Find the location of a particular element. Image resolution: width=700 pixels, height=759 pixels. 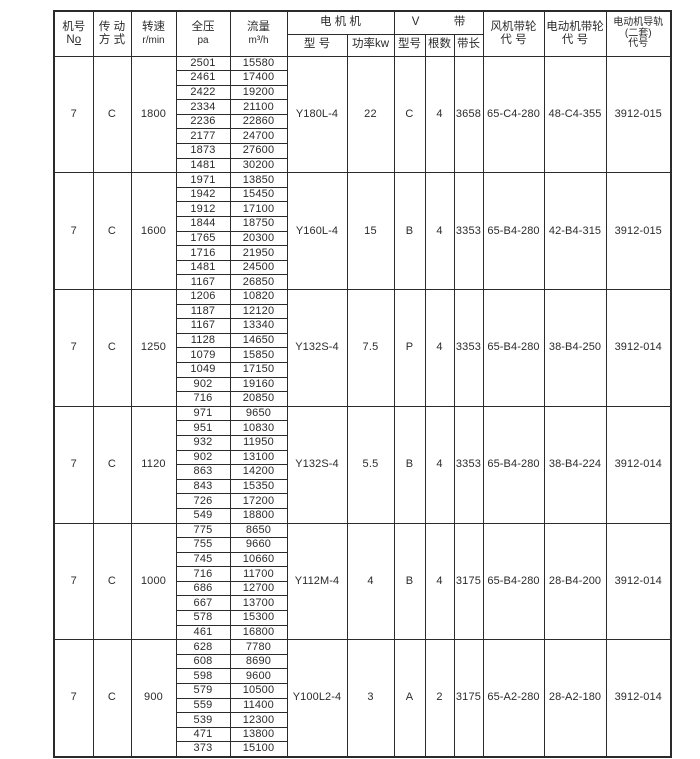

fan-pulley-cell: 65-A2-280 is located at coordinates (513, 698).